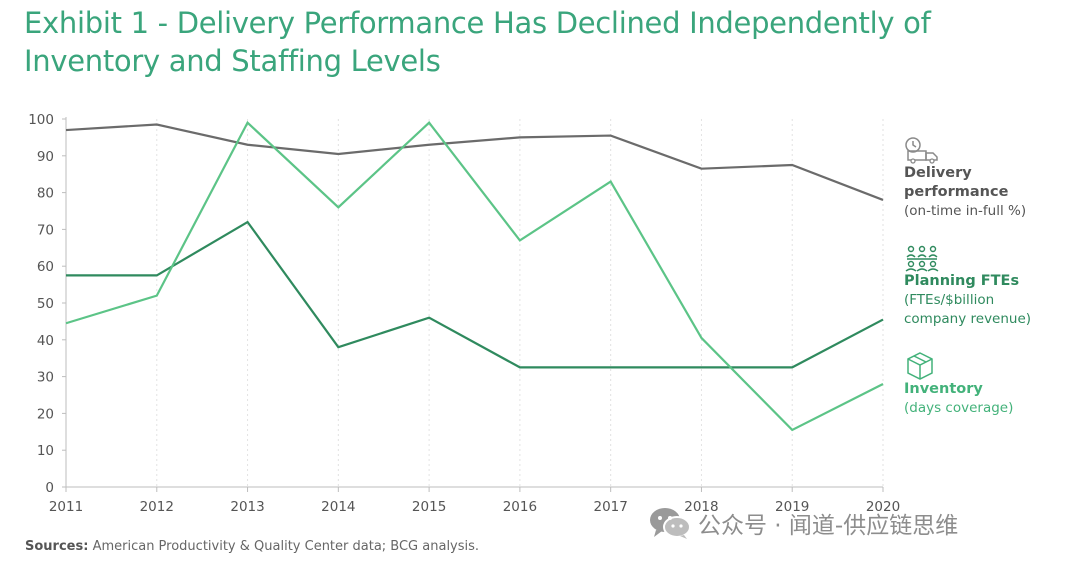  Describe the element at coordinates (956, 182) in the screenshot. I see `legend-delivery-name: Delivery performance` at that location.